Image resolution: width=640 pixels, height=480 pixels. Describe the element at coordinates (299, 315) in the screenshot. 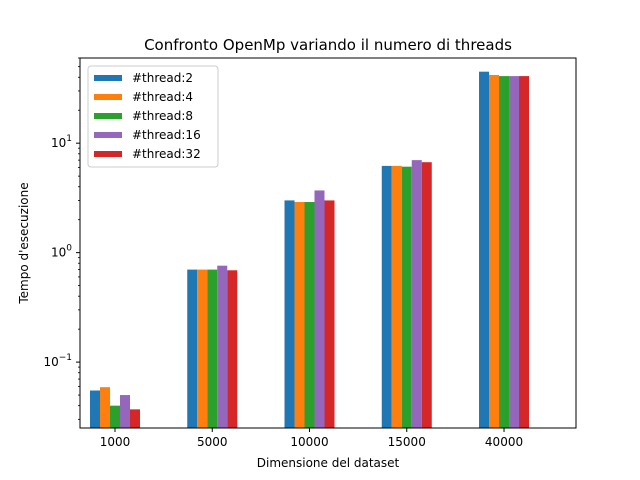

I see `bar--thread-4-10000` at that location.